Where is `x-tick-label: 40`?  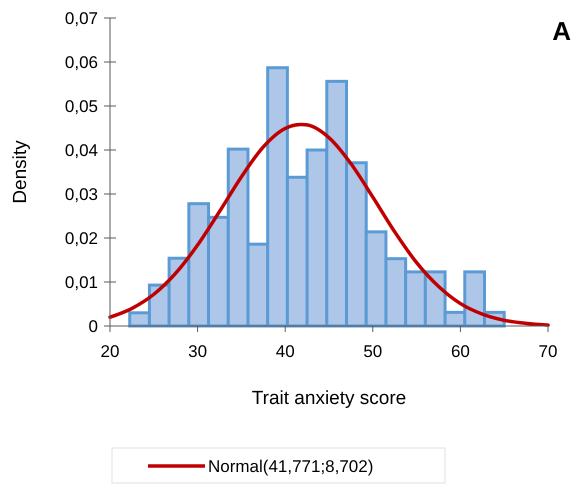
x-tick-label: 40 is located at coordinates (285, 351).